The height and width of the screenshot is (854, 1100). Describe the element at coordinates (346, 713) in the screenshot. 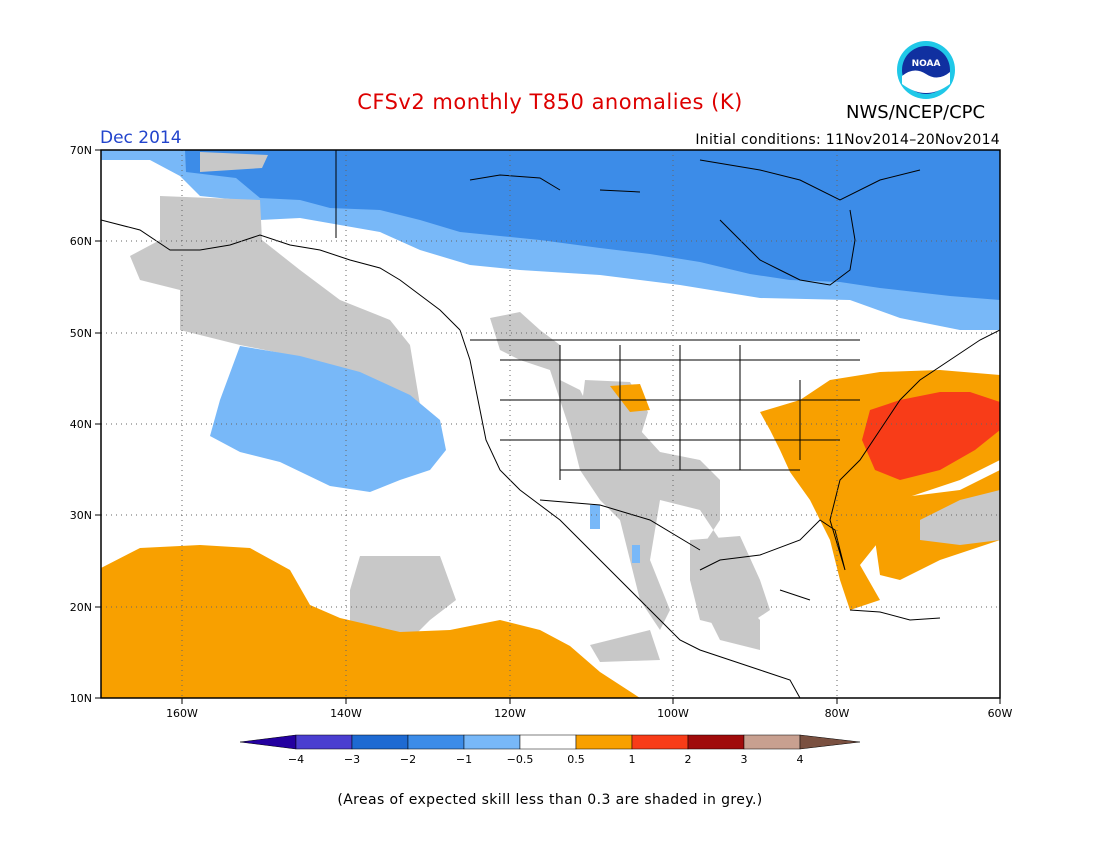

I see `lon-tick-label: 140W` at that location.